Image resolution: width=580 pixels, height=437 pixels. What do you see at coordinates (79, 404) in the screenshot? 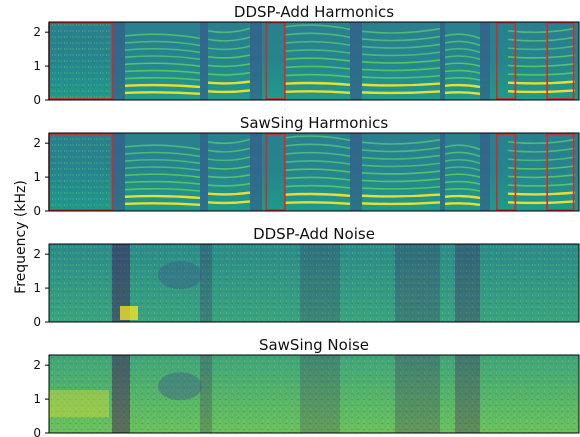
I see `high-energy-region` at bounding box center [79, 404].